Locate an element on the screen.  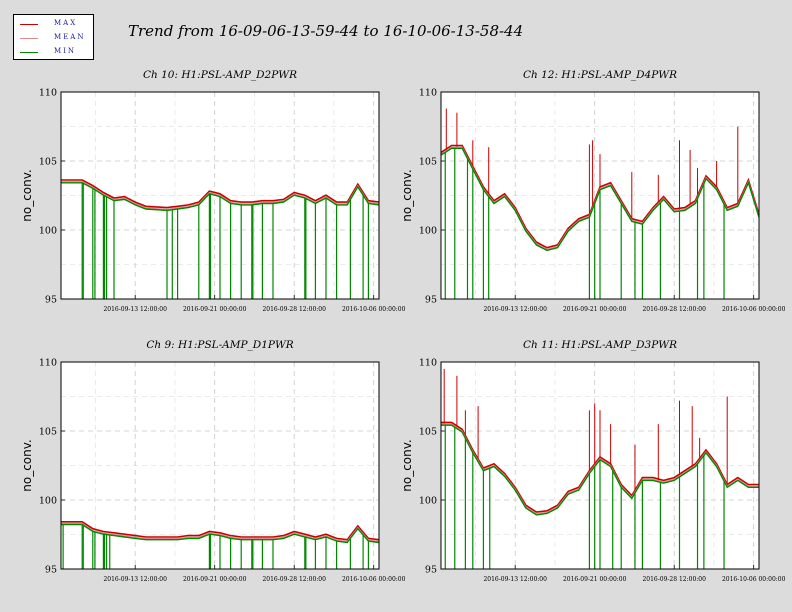
legend-item-mean: MEAN is located at coordinates (53, 38).